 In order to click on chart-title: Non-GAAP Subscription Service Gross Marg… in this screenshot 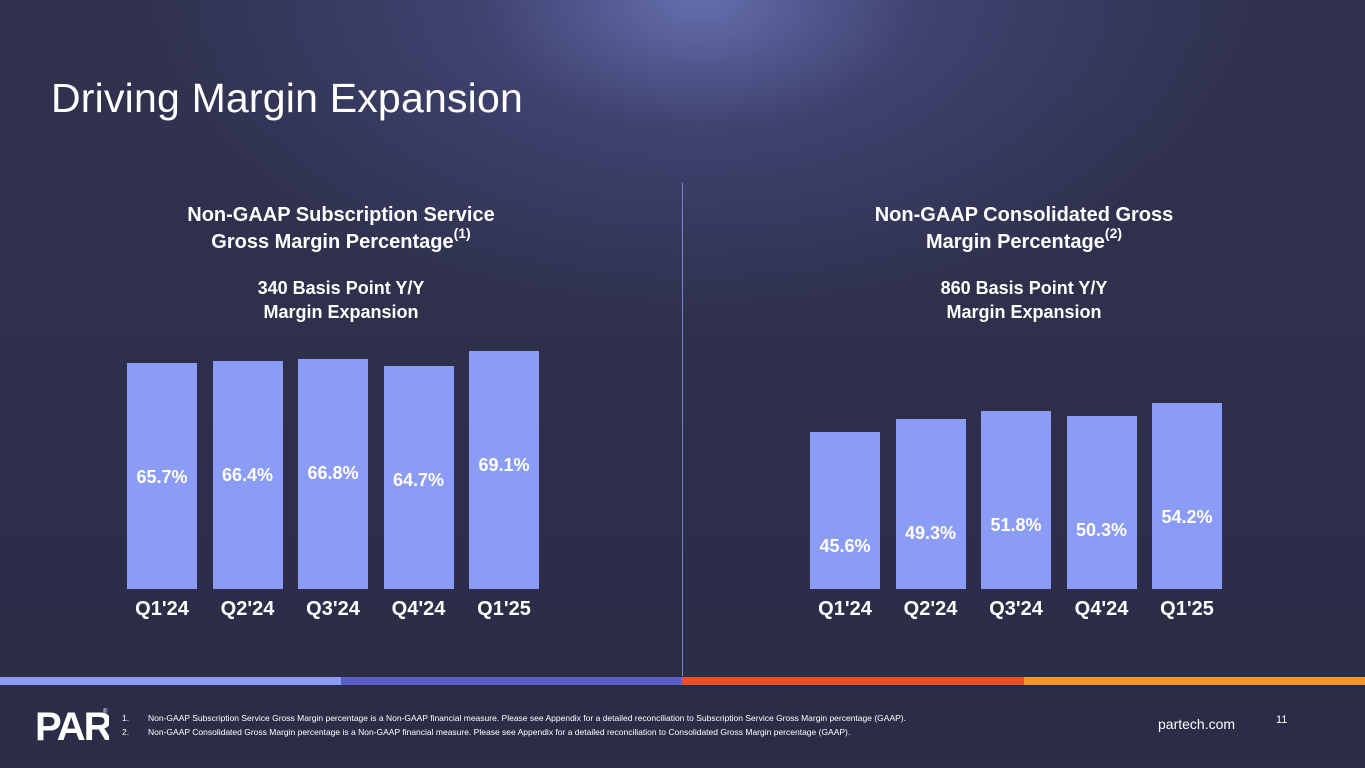, I will do `click(341, 229)`.